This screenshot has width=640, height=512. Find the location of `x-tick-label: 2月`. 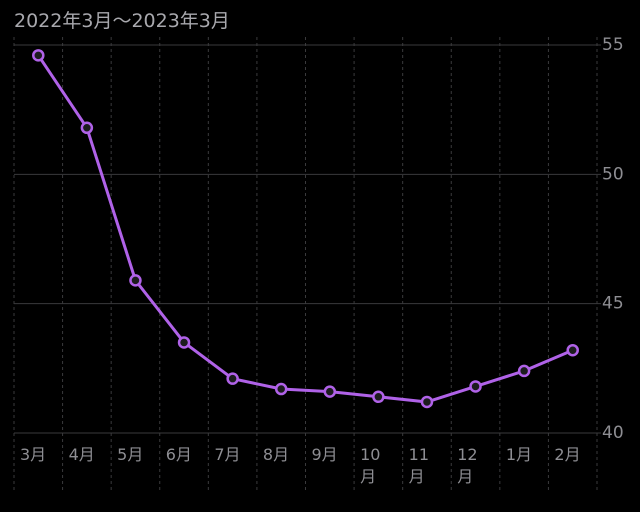

x-tick-label: 2月 is located at coordinates (567, 454).